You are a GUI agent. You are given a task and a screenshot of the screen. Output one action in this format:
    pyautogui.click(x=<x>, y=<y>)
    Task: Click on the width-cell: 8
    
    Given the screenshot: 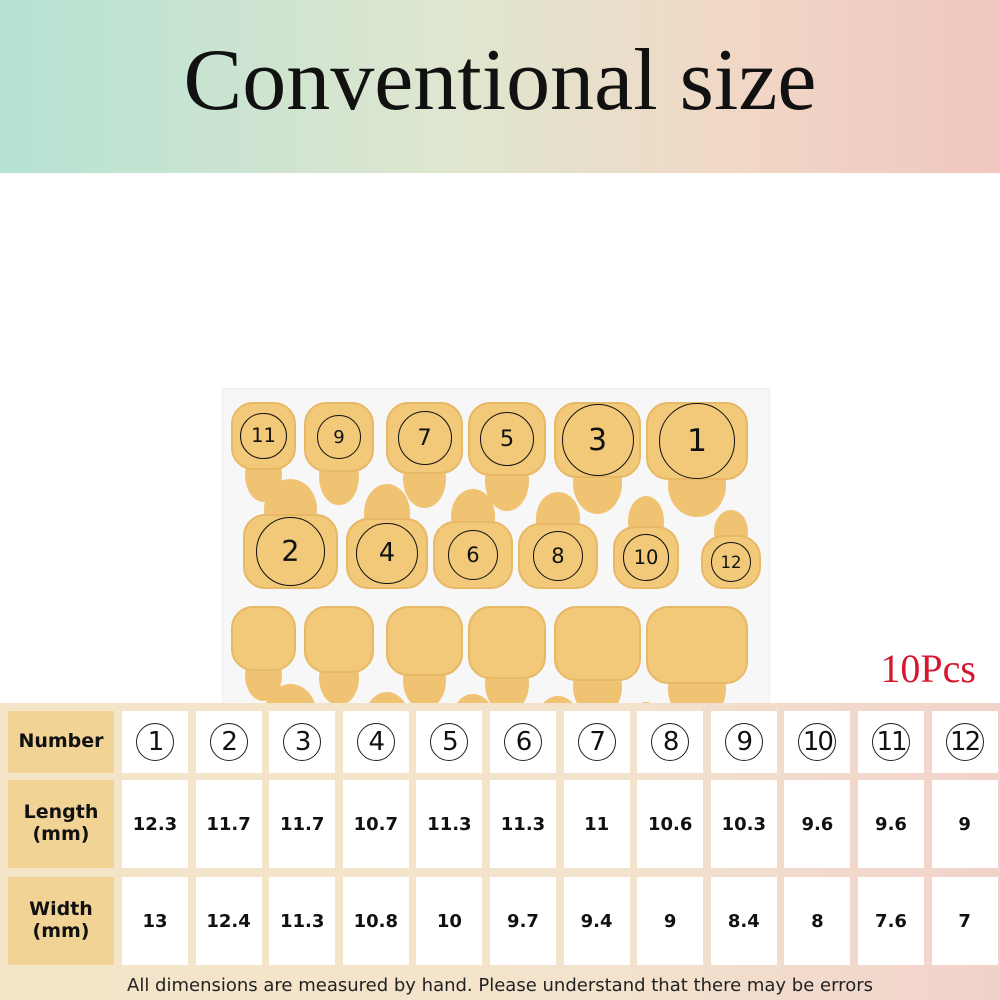 What is the action you would take?
    pyautogui.click(x=817, y=921)
    